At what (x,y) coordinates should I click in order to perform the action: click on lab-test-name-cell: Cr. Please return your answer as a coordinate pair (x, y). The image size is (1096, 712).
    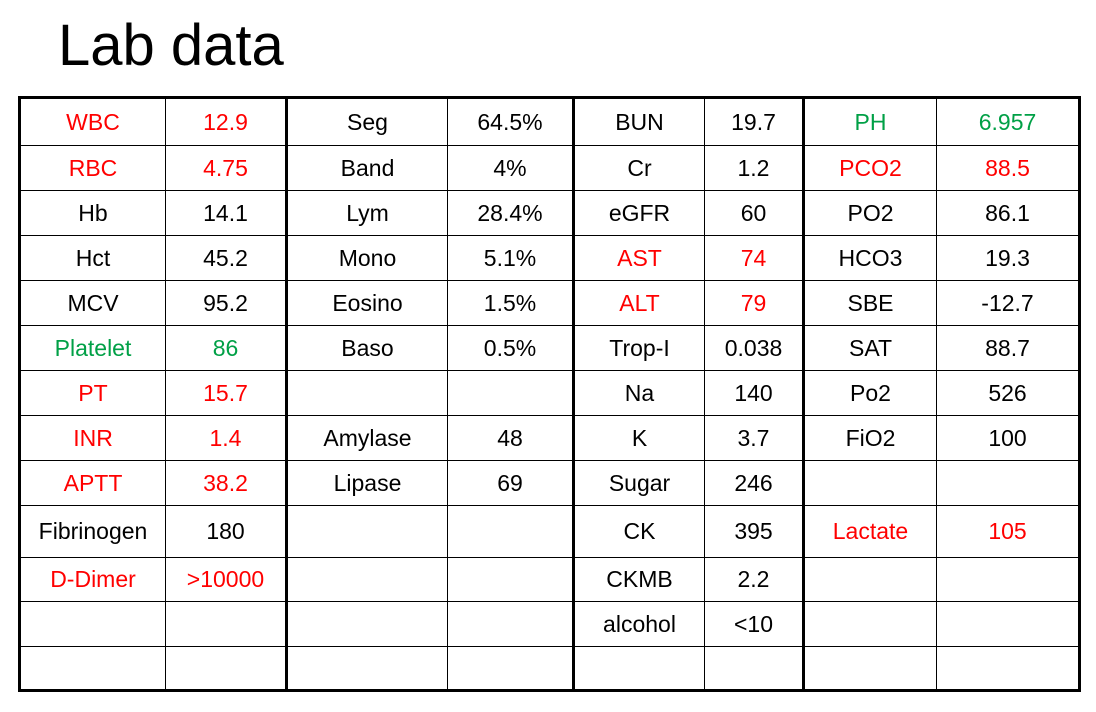
    Looking at the image, I should click on (638, 168).